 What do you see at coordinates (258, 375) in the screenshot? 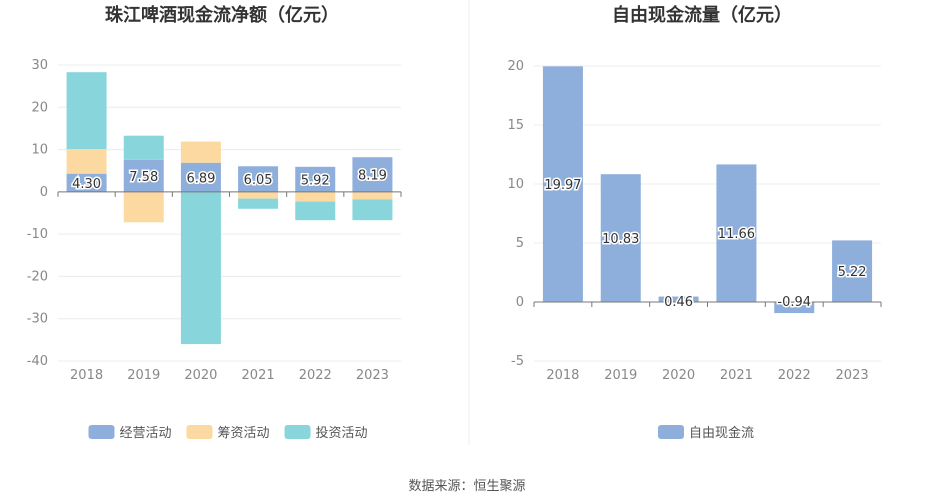
I see `left-x-tick-label: 2021` at bounding box center [258, 375].